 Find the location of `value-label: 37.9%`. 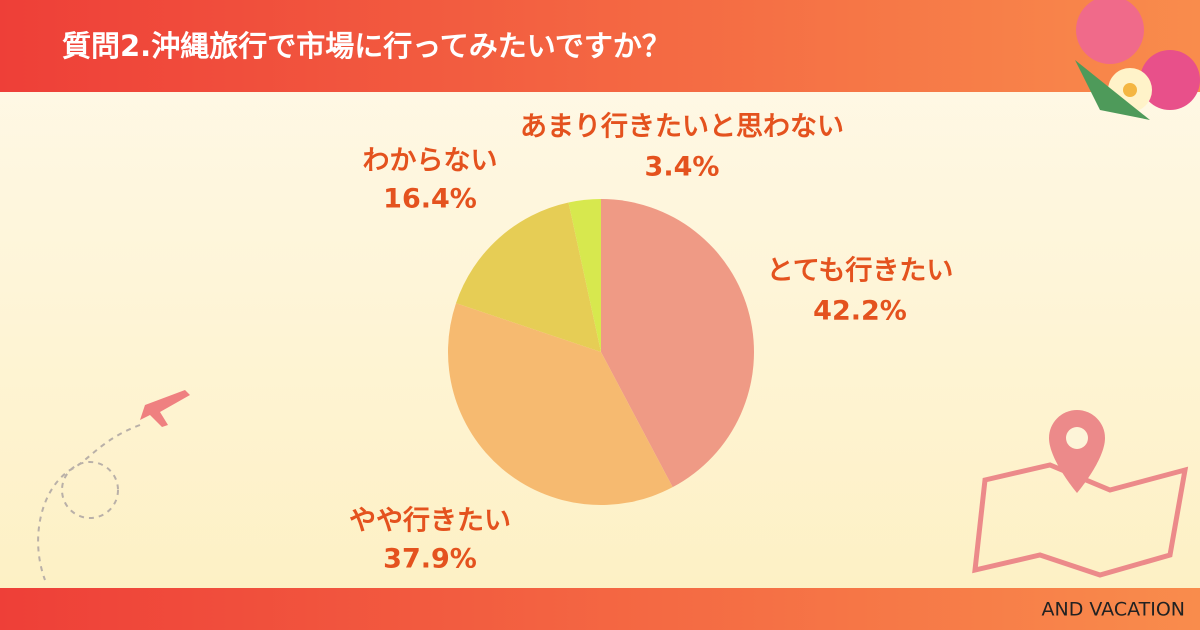

value-label: 37.9% is located at coordinates (430, 559).